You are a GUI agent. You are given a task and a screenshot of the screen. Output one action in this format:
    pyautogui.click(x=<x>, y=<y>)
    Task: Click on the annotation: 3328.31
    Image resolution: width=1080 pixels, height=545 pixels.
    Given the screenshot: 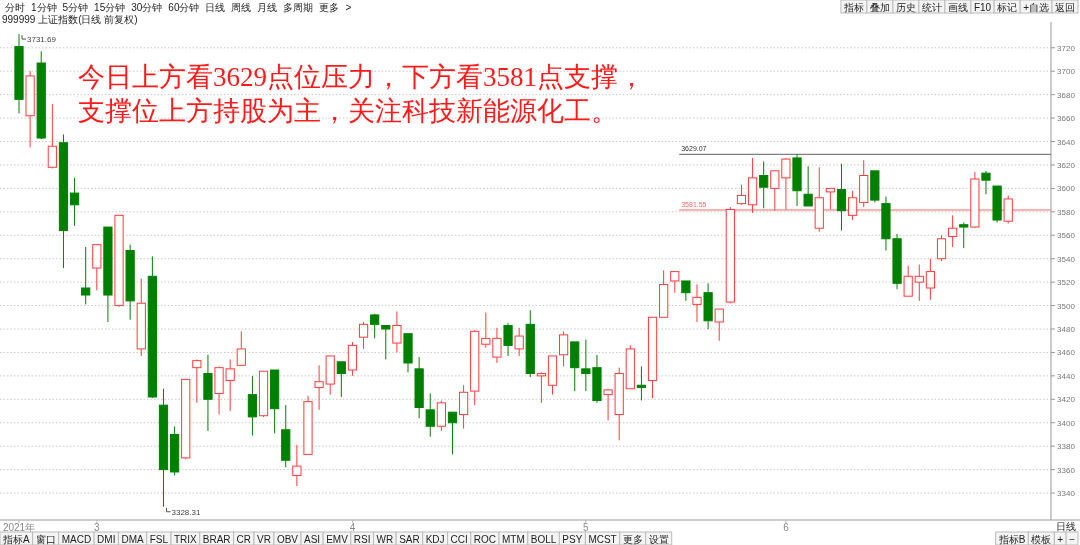 What is the action you would take?
    pyautogui.click(x=186, y=512)
    